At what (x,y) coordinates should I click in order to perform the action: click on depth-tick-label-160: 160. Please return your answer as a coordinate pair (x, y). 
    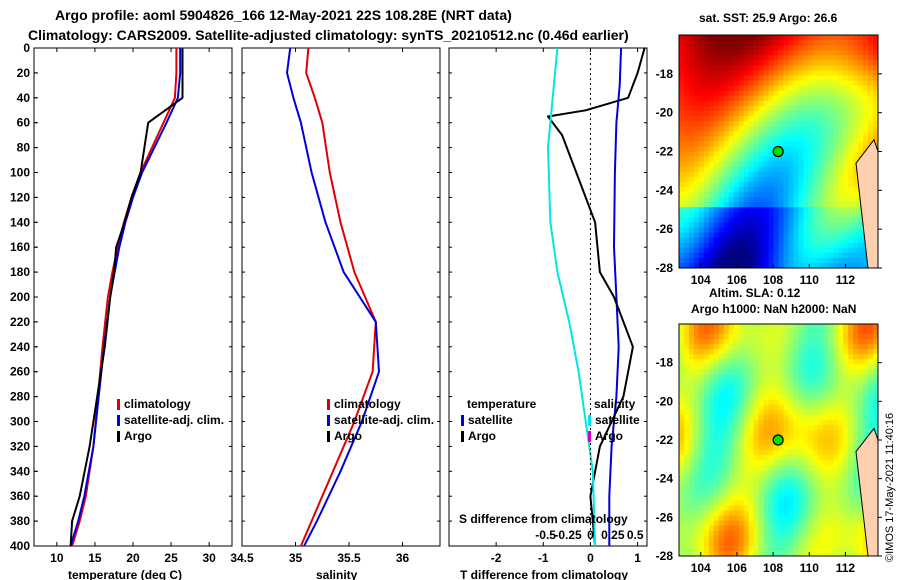
    Looking at the image, I should click on (20, 247).